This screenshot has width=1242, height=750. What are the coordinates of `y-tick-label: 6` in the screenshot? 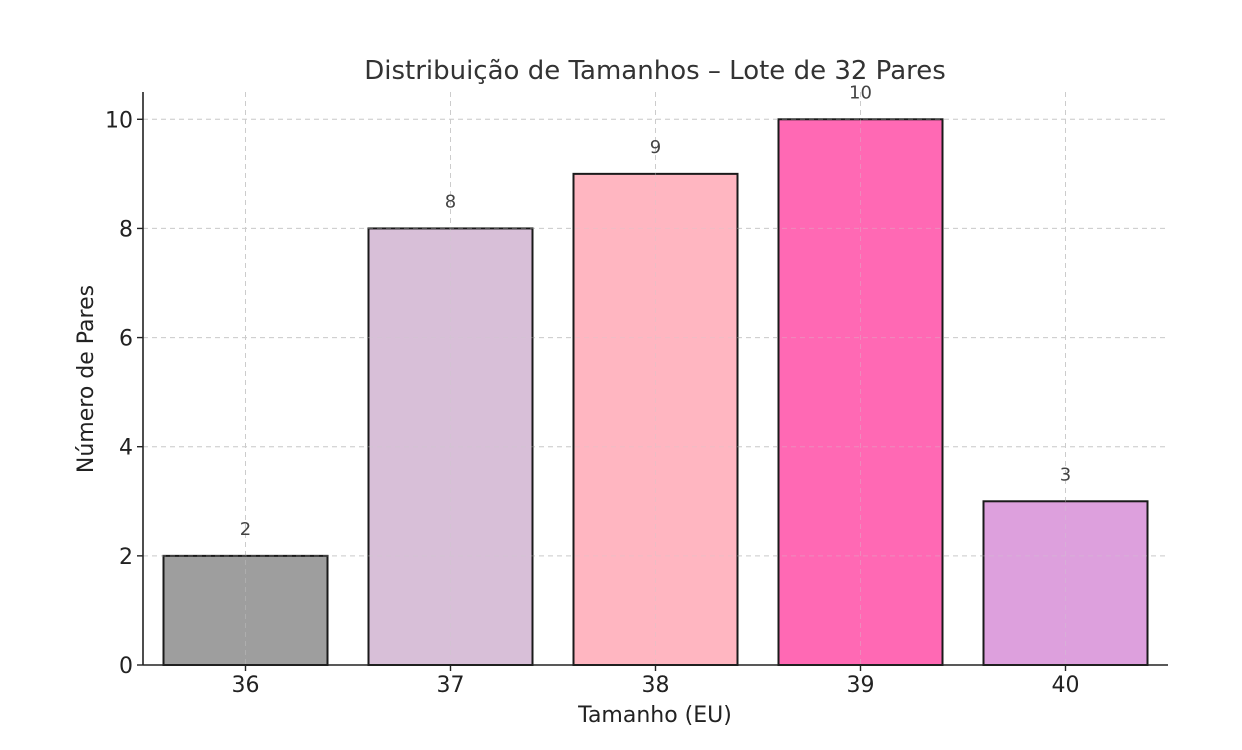 It's located at (126, 339).